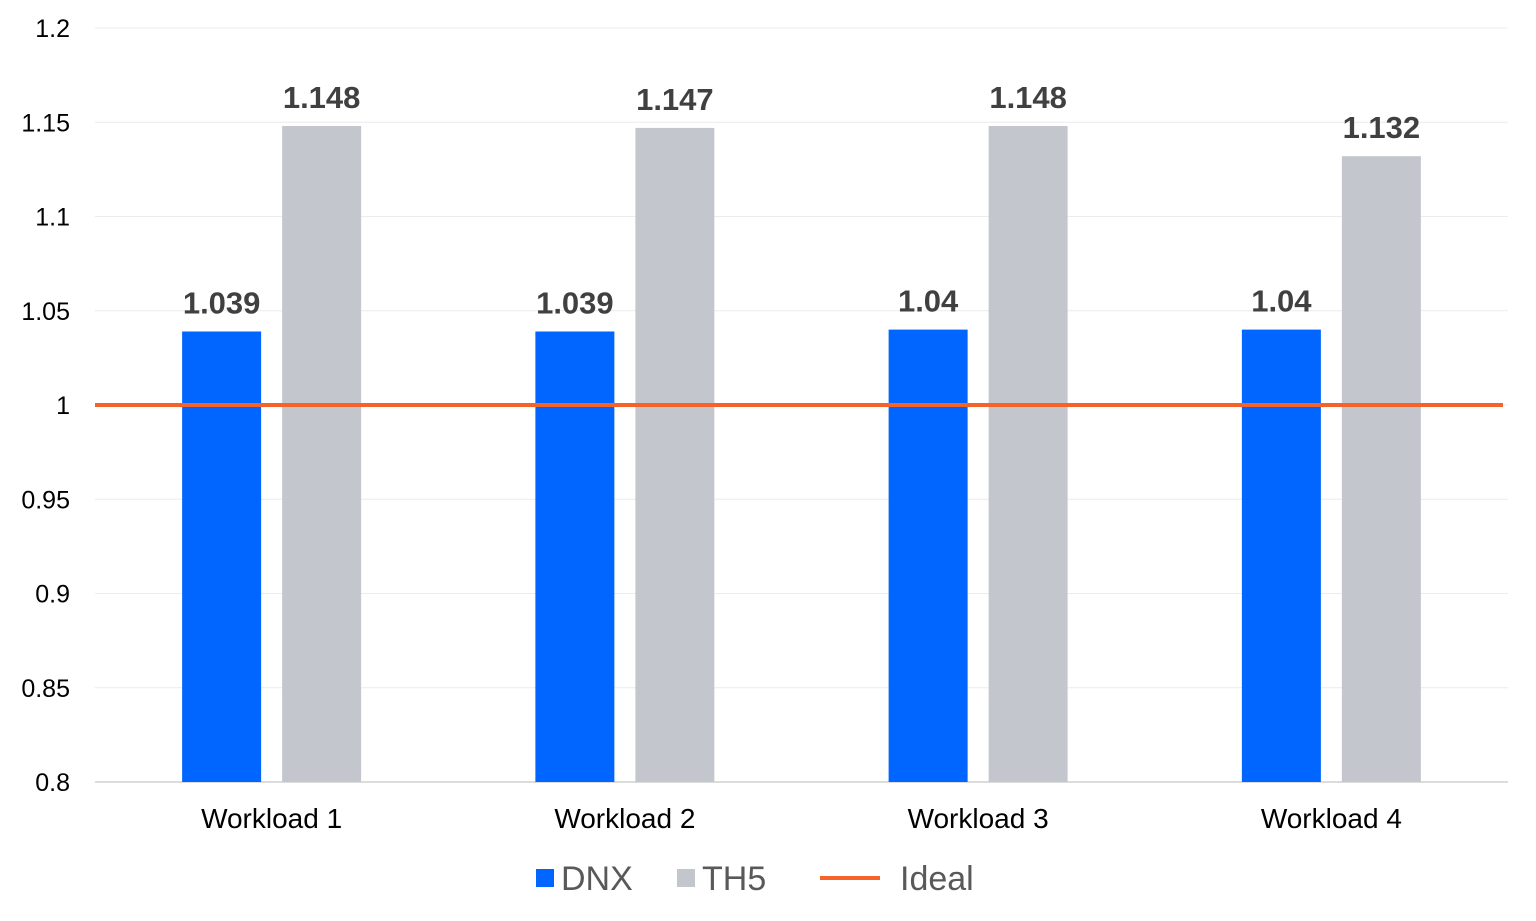  I want to click on legend-label-th5: TH5, so click(734, 879).